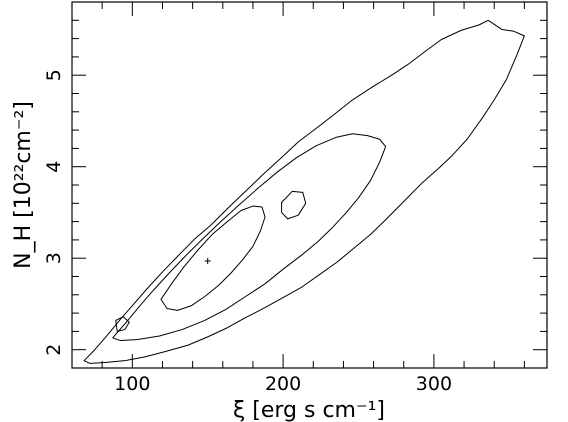 Image resolution: width=568 pixels, height=422 pixels. Describe the element at coordinates (23, 185) in the screenshot. I see `y-axis-label: N_H [10²²cm⁻²]` at that location.